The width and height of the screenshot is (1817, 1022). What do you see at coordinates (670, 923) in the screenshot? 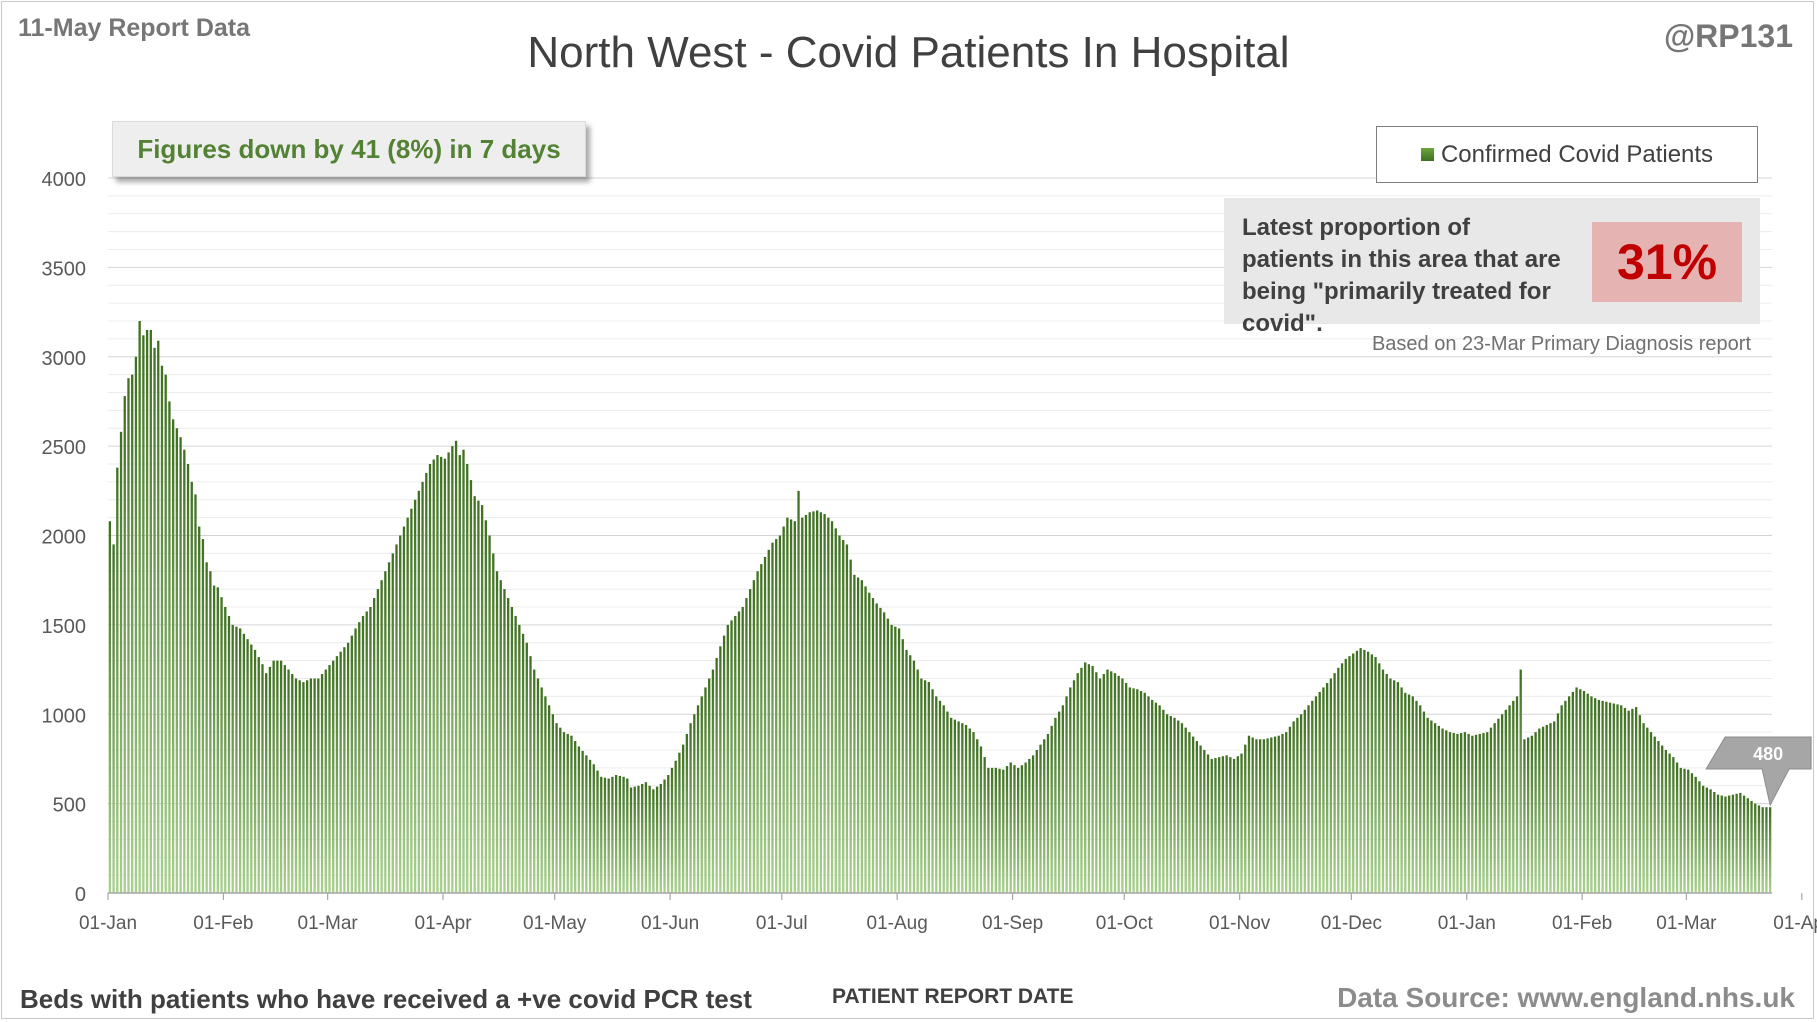
I see `x-tick-label: 01-Jun` at bounding box center [670, 923].